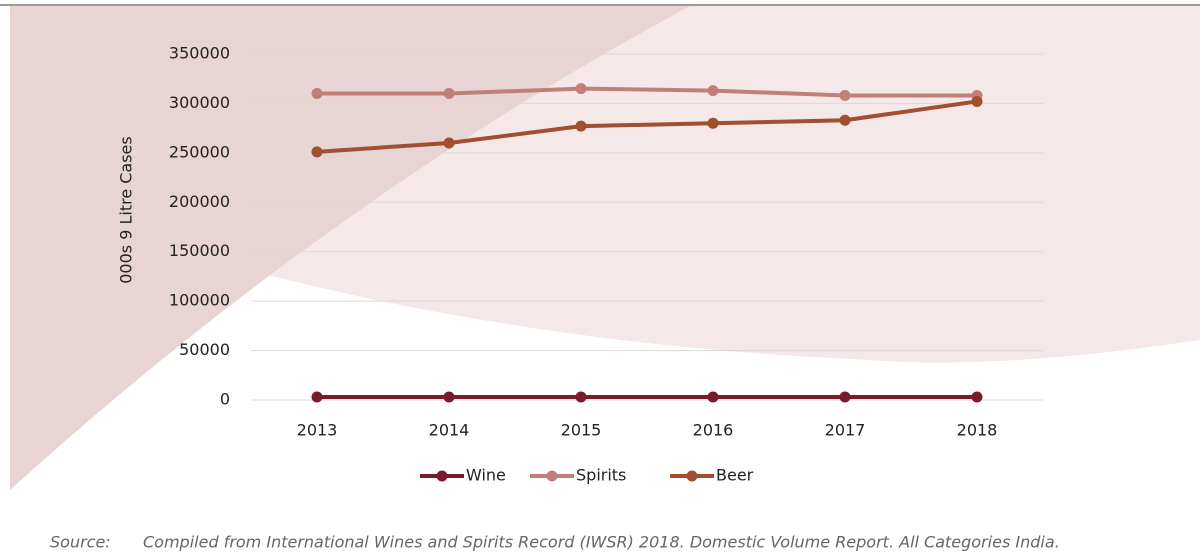  What do you see at coordinates (199, 151) in the screenshot?
I see `y-tick-label: 250000` at bounding box center [199, 151].